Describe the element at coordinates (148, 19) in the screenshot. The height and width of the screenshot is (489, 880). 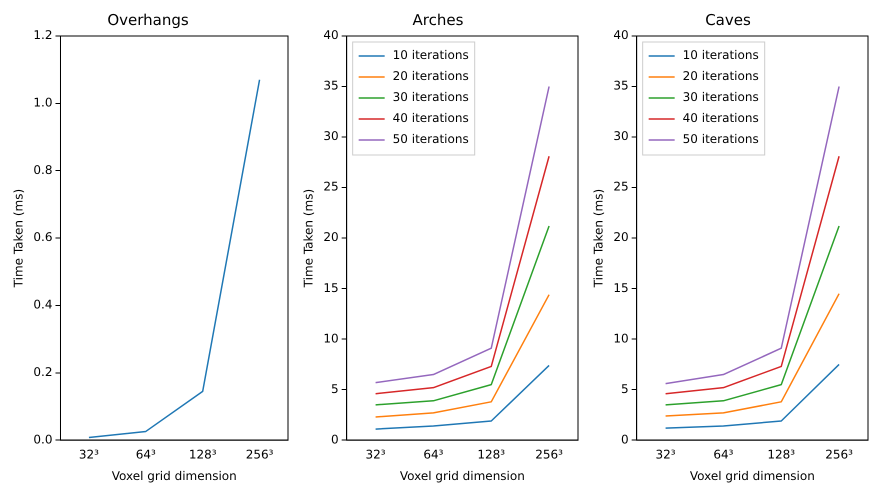
I see `chart-title: Overhangs` at that location.